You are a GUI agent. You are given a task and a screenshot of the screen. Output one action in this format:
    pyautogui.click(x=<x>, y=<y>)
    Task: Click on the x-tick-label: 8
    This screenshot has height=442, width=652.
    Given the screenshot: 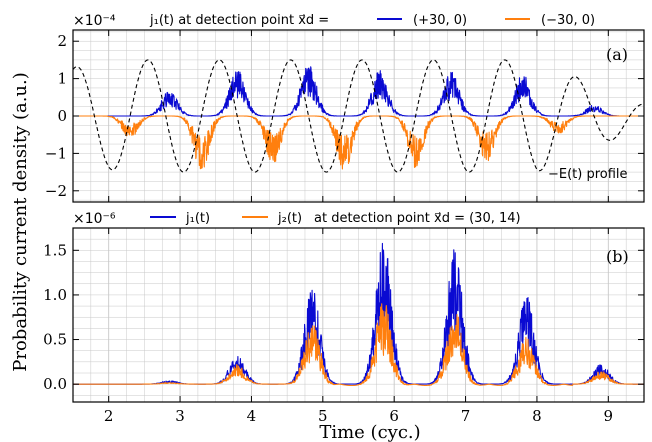 What is the action you would take?
    pyautogui.click(x=537, y=416)
    